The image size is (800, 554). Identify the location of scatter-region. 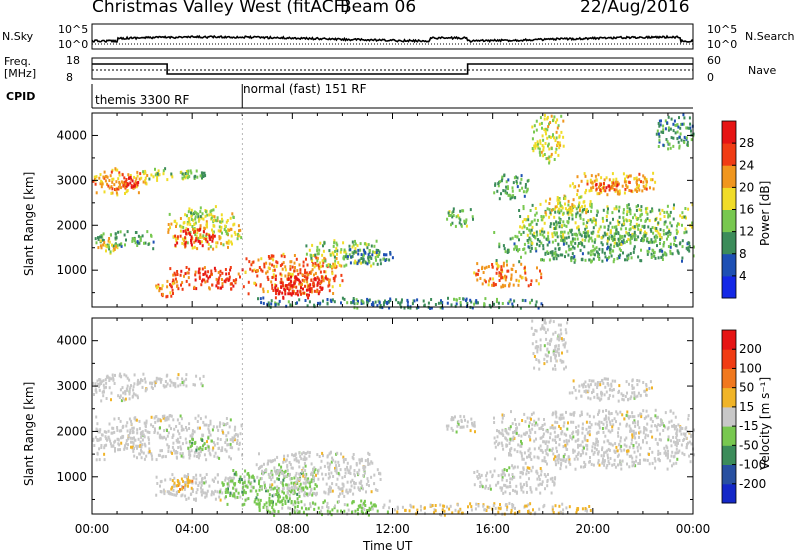
(124, 240).